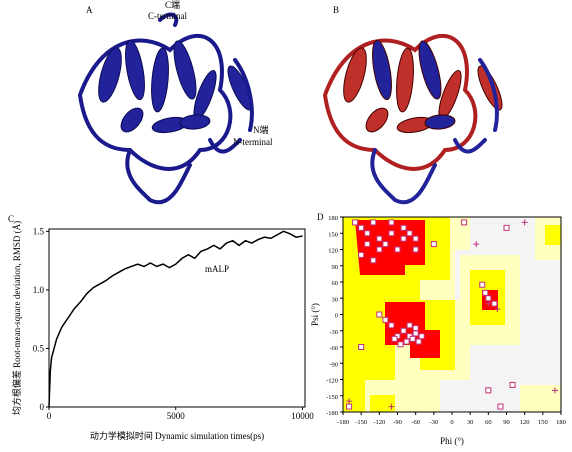 The width and height of the screenshot is (572, 452). Describe the element at coordinates (433, 422) in the screenshot. I see `x-tick-label: -30` at that location.